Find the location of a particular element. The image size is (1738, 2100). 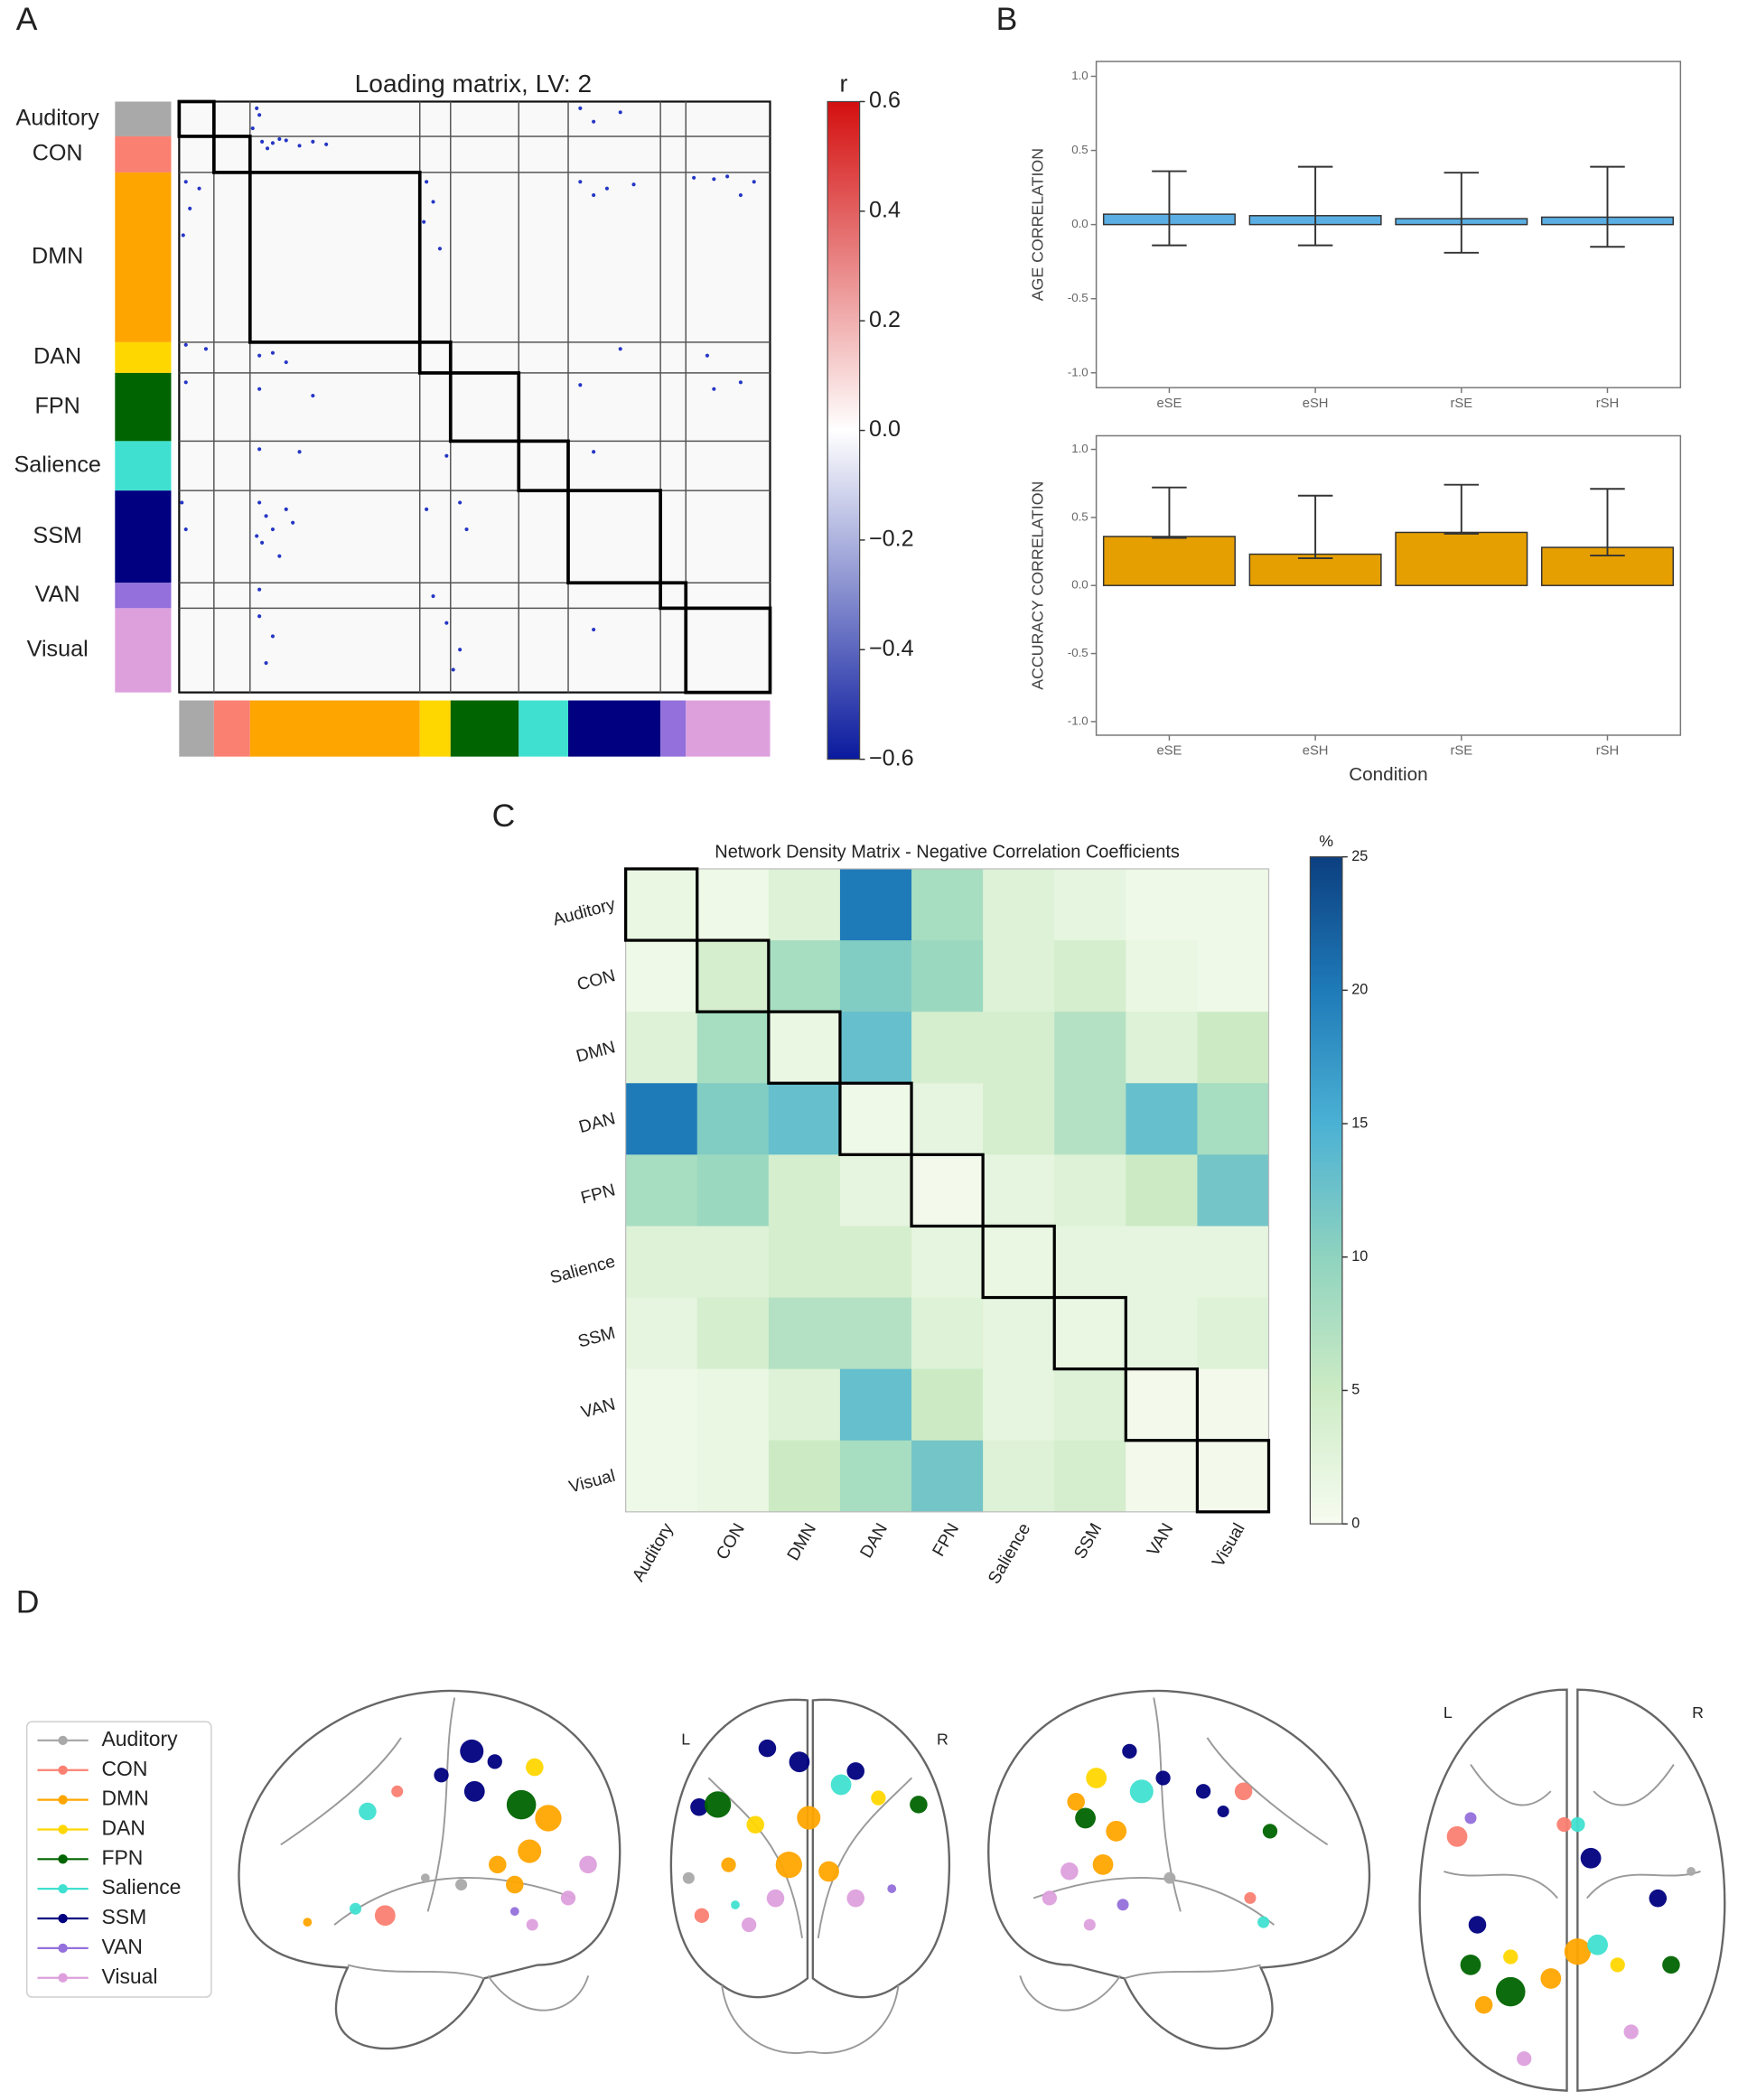

heatmap-frame is located at coordinates (947, 1190).